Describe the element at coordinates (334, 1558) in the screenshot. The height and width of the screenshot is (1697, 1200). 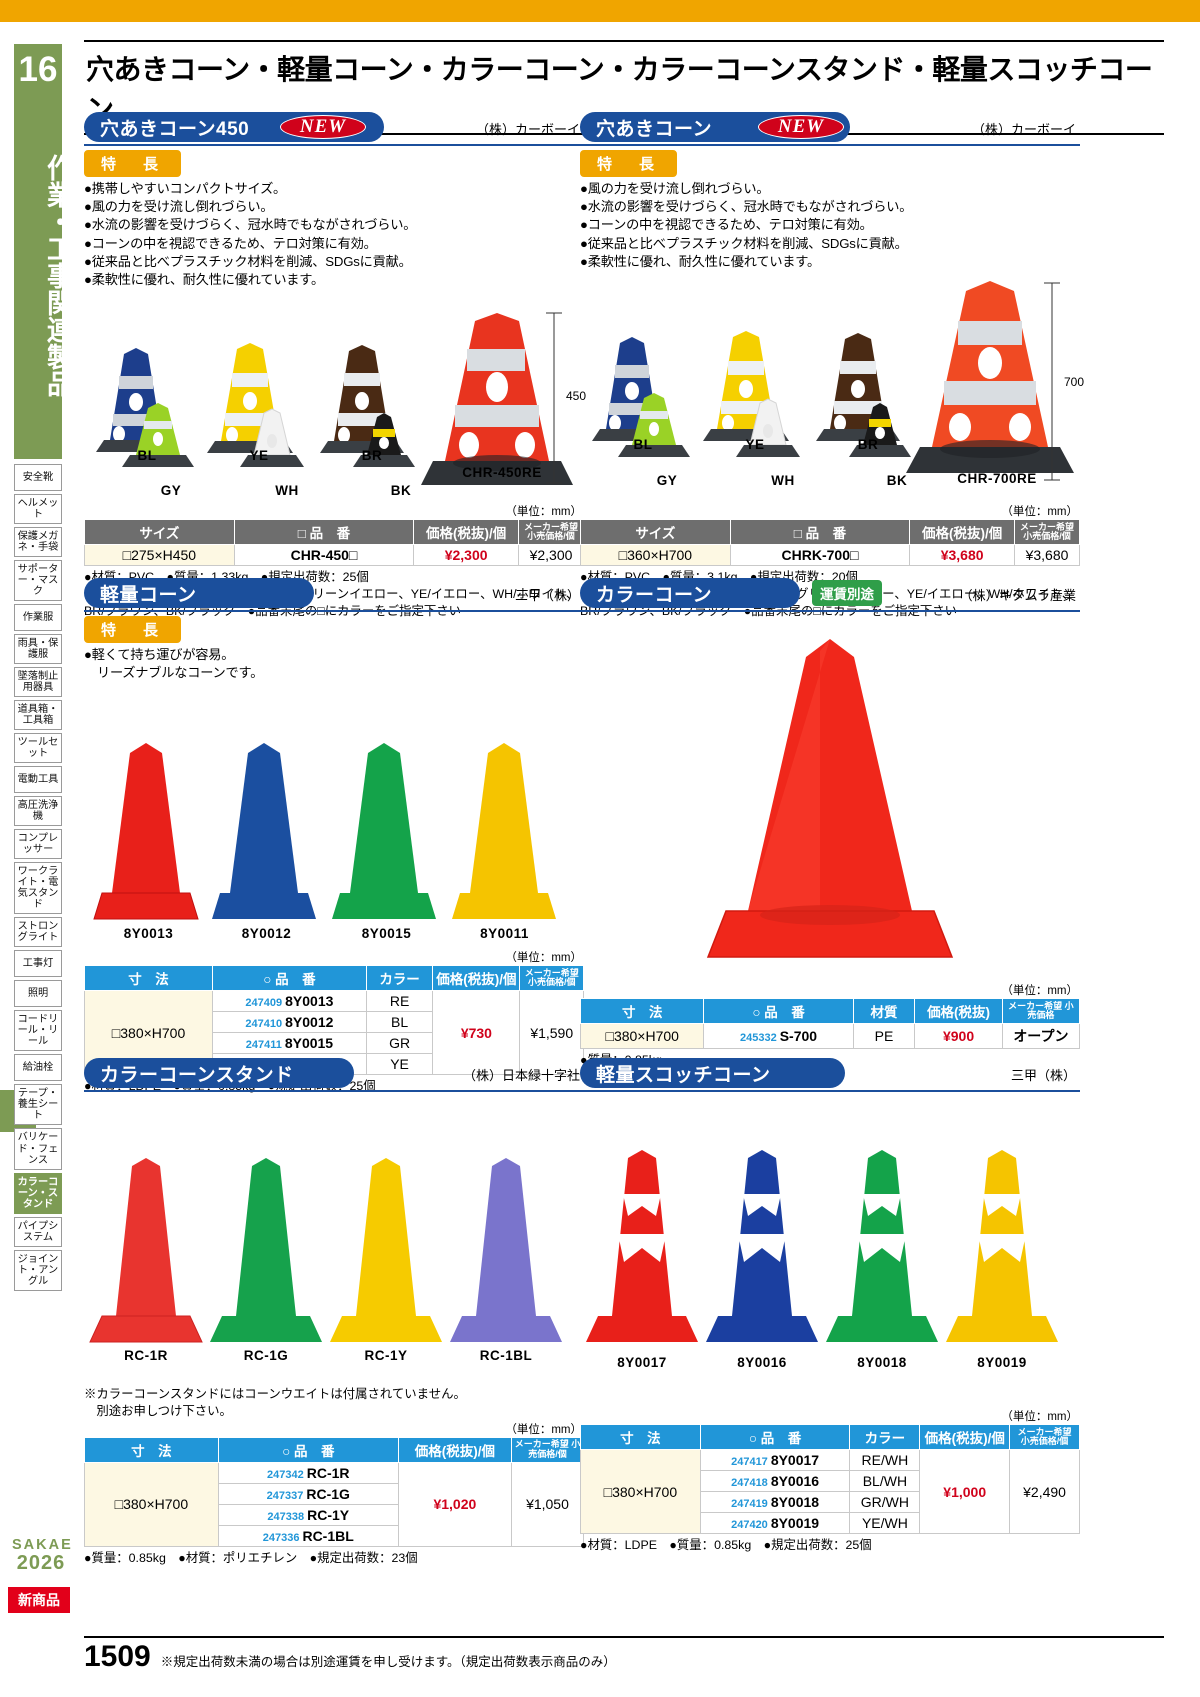
I see `notes-stand: ●質量：0.85kg ●材質：ポリエチレン ●規定出荷数：23個` at that location.